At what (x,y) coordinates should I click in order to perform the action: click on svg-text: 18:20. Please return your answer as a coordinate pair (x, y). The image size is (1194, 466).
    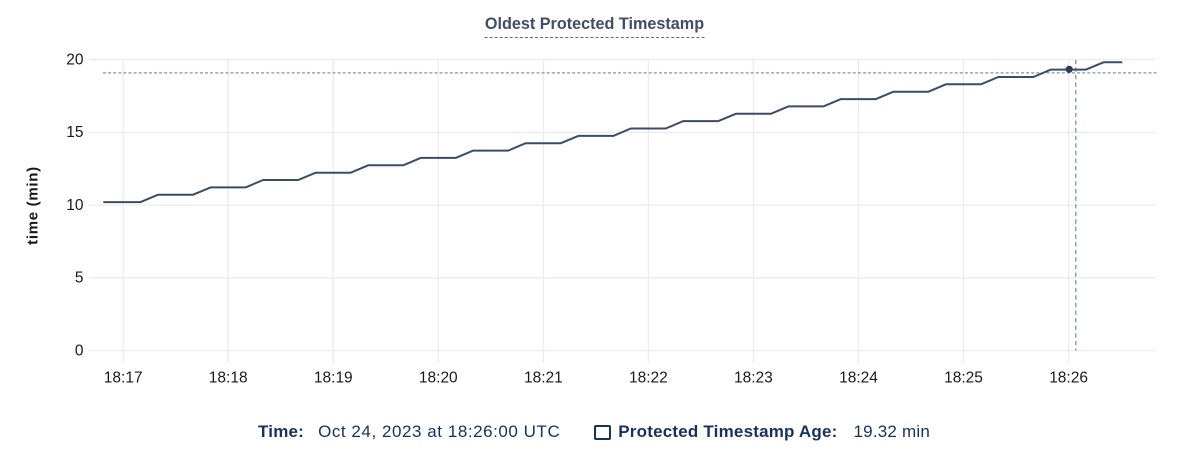
    Looking at the image, I should click on (438, 378).